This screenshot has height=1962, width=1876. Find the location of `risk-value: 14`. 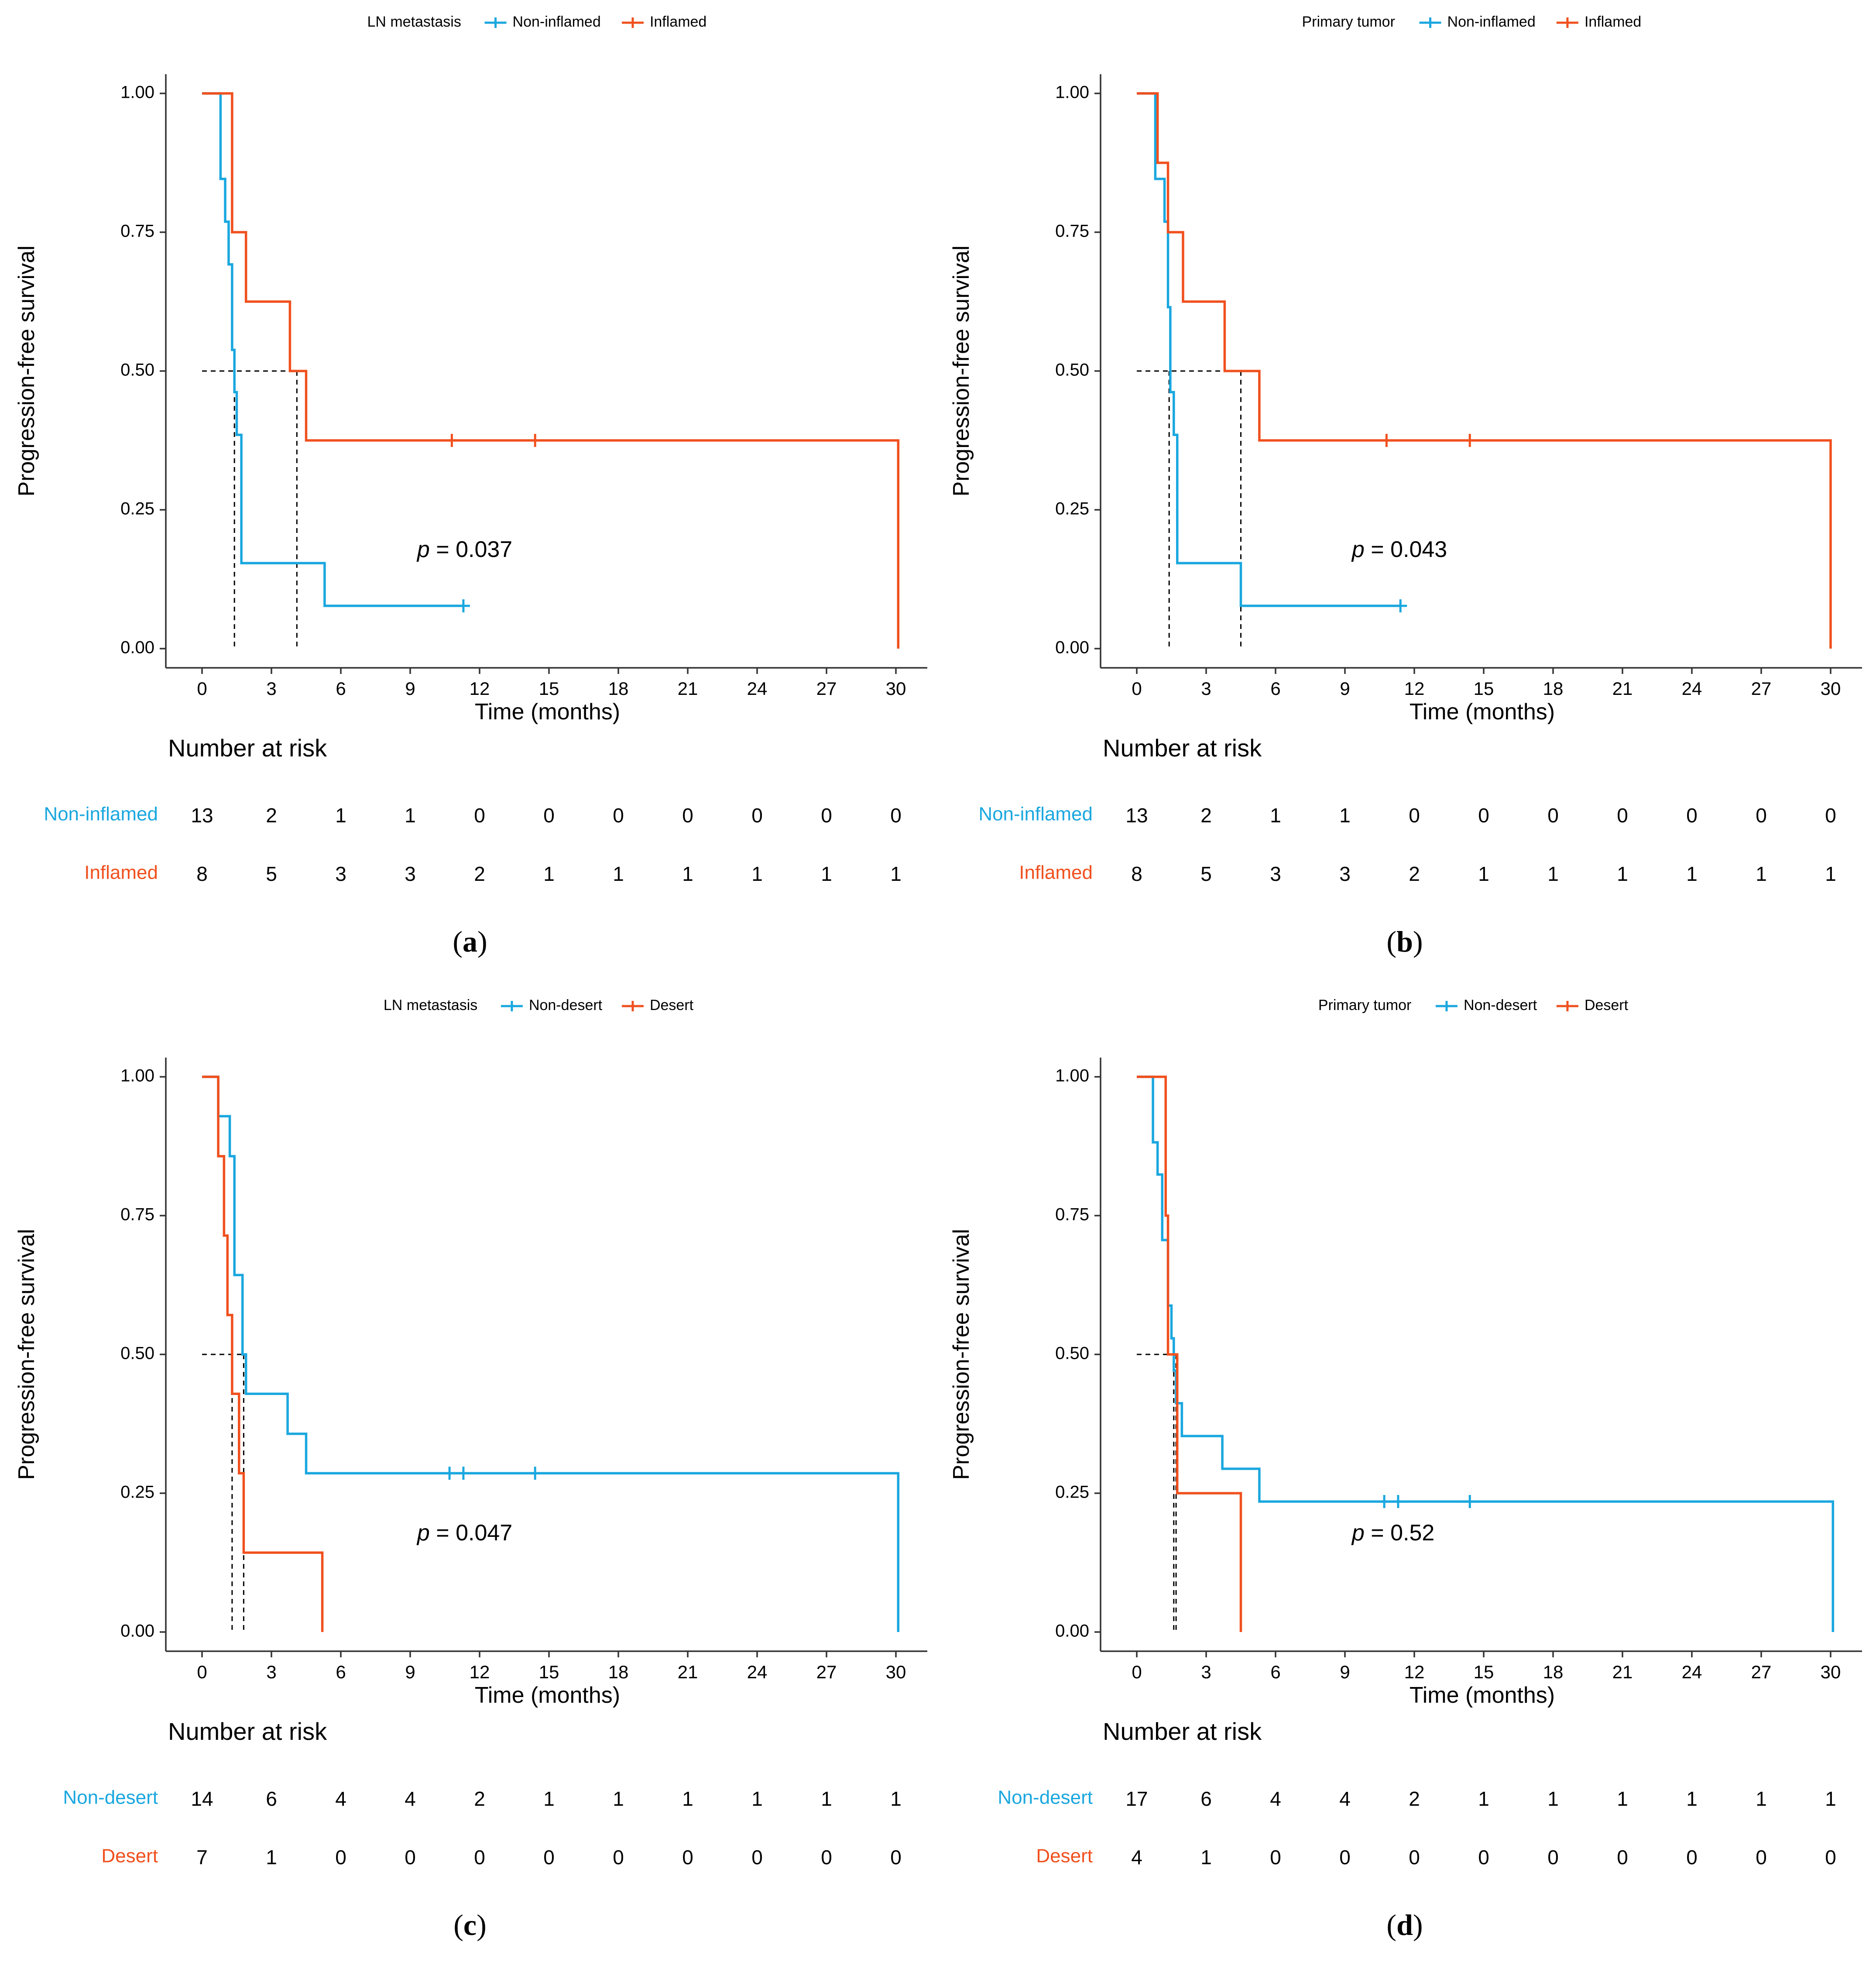

risk-value: 14 is located at coordinates (202, 1798).